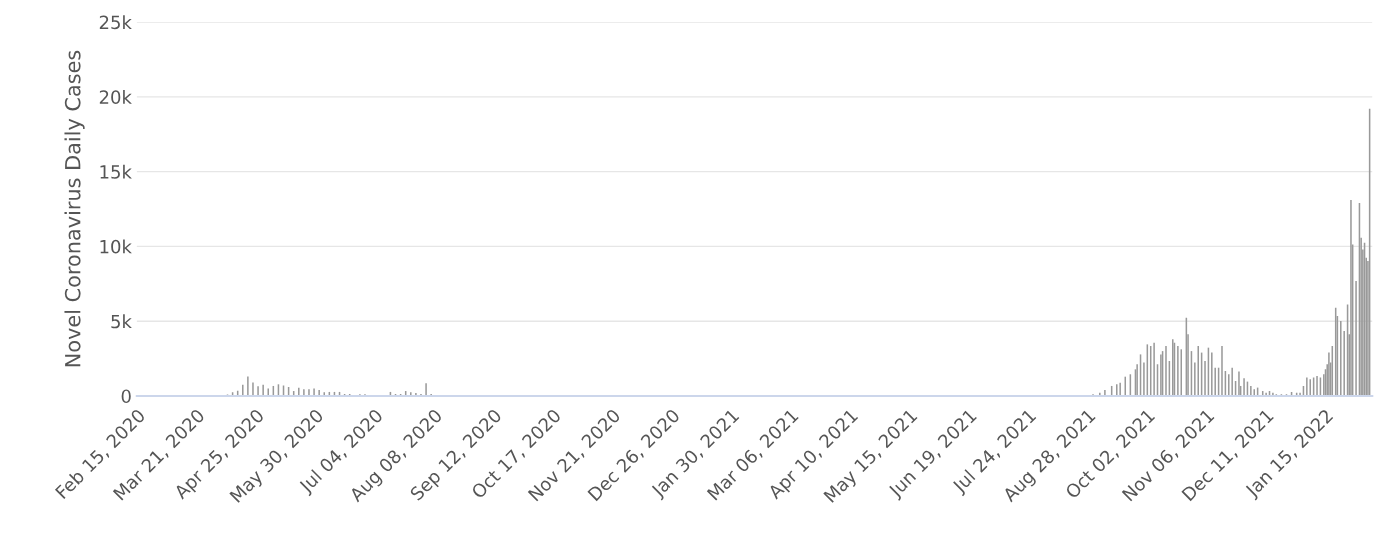 This screenshot has height=538, width=1396. I want to click on y-tick-label: 0, so click(126, 396).